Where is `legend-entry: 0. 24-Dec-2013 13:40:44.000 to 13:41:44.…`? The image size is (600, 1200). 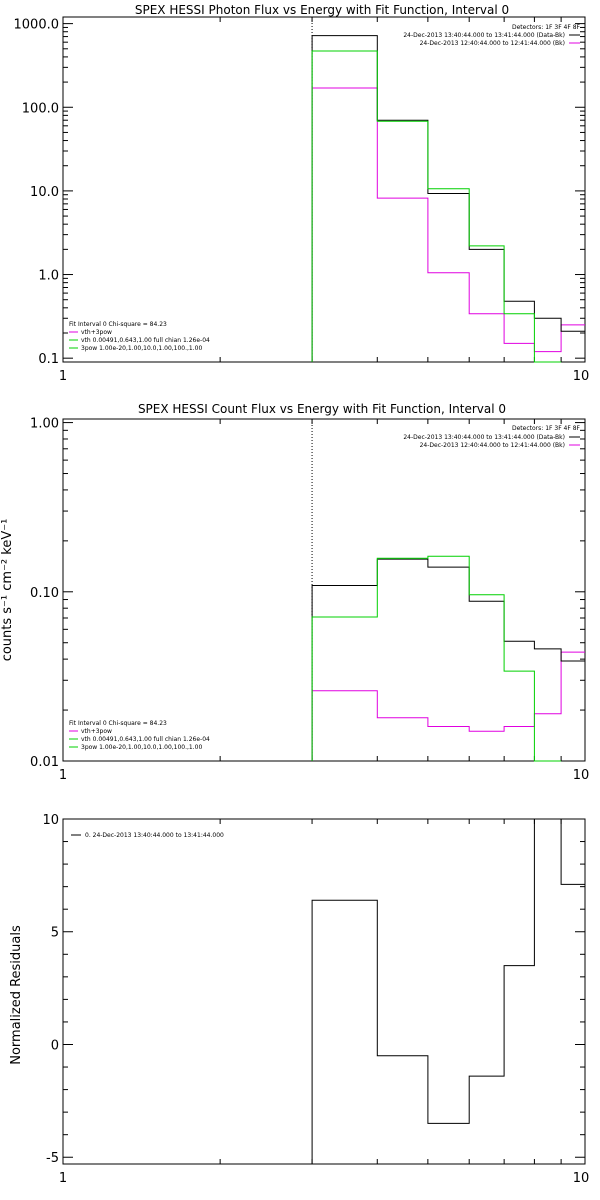 legend-entry: 0. 24-Dec-2013 13:40:44.000 to 13:41:44.… is located at coordinates (154, 835).